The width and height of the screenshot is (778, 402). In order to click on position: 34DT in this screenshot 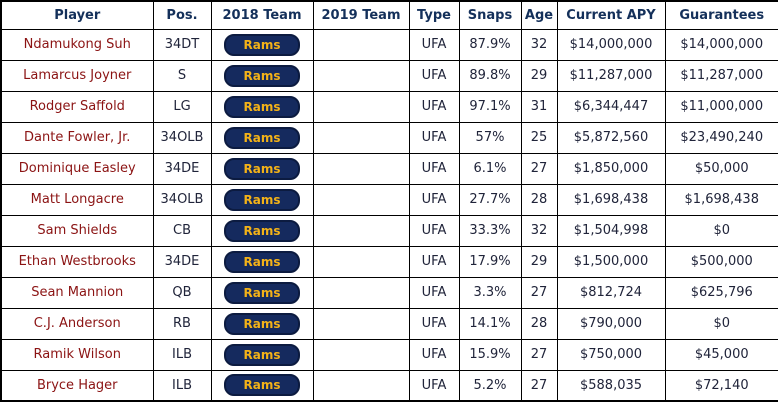, I will do `click(182, 44)`.